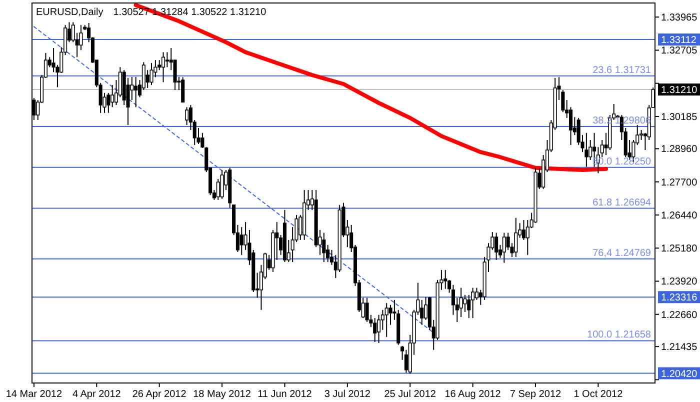 The image size is (700, 402). I want to click on x-tick-label: 3 Jul 2012, so click(347, 394).